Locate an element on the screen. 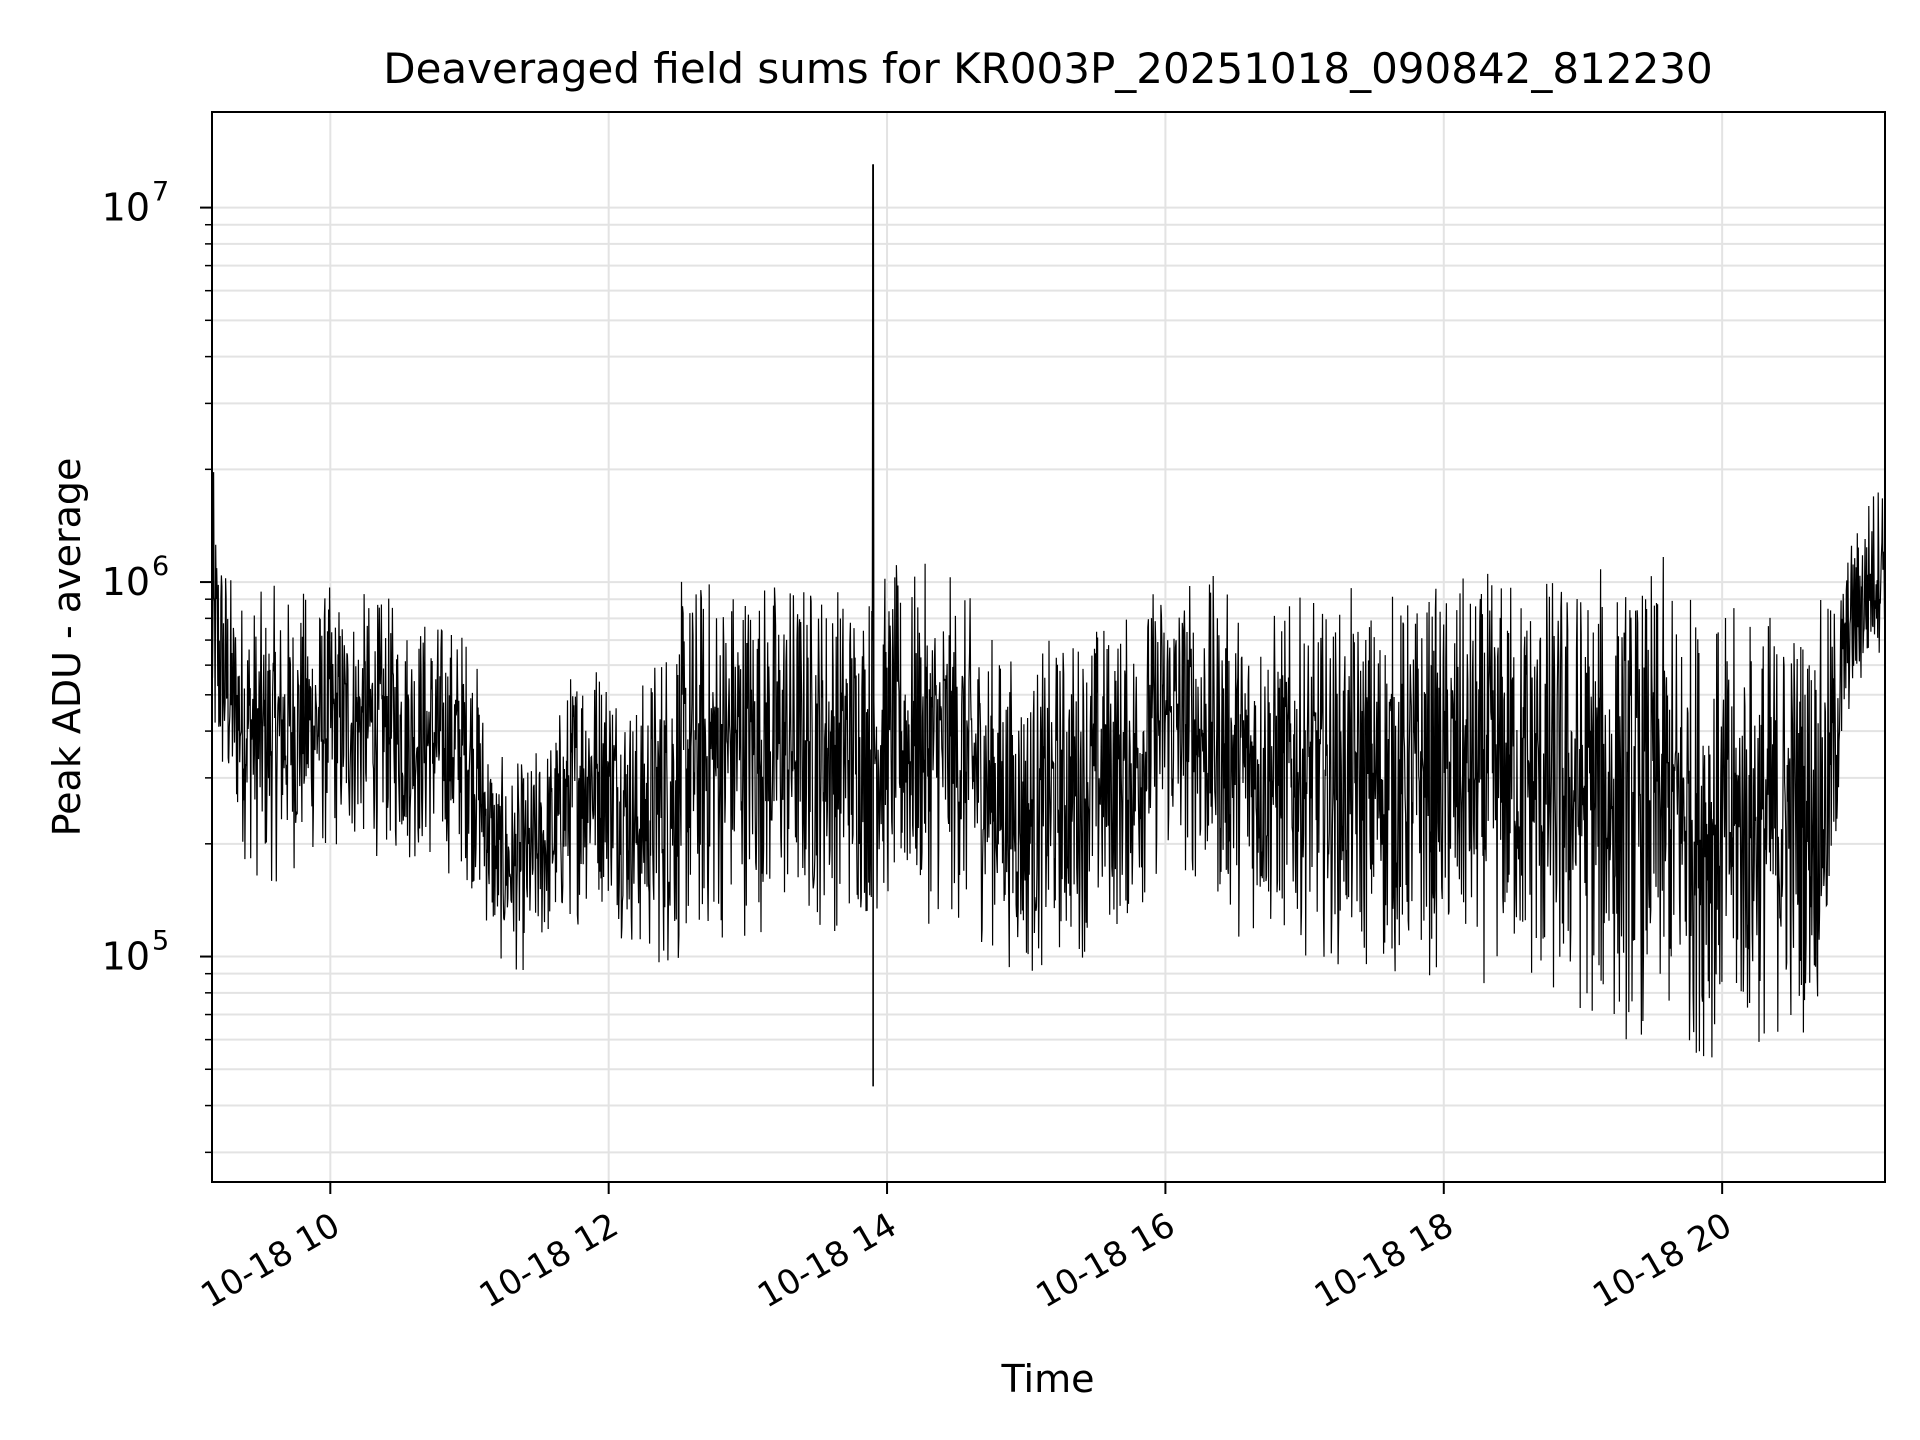 The height and width of the screenshot is (1440, 1920). x-tick-label: 10-18 10 is located at coordinates (270, 1260).